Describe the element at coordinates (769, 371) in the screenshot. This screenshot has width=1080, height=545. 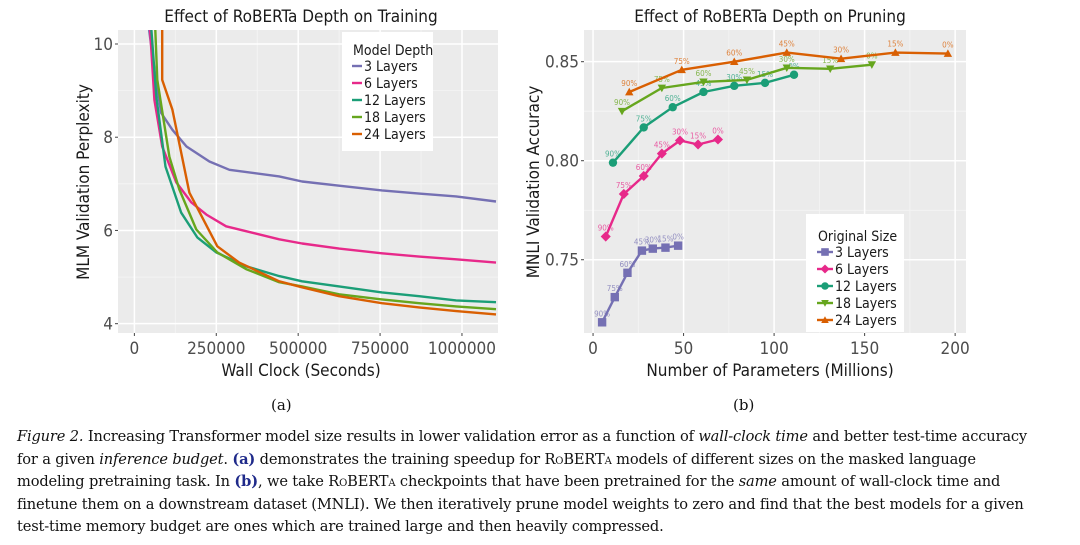
I see `x-axis-label: Number of Parameters (Millions)` at that location.